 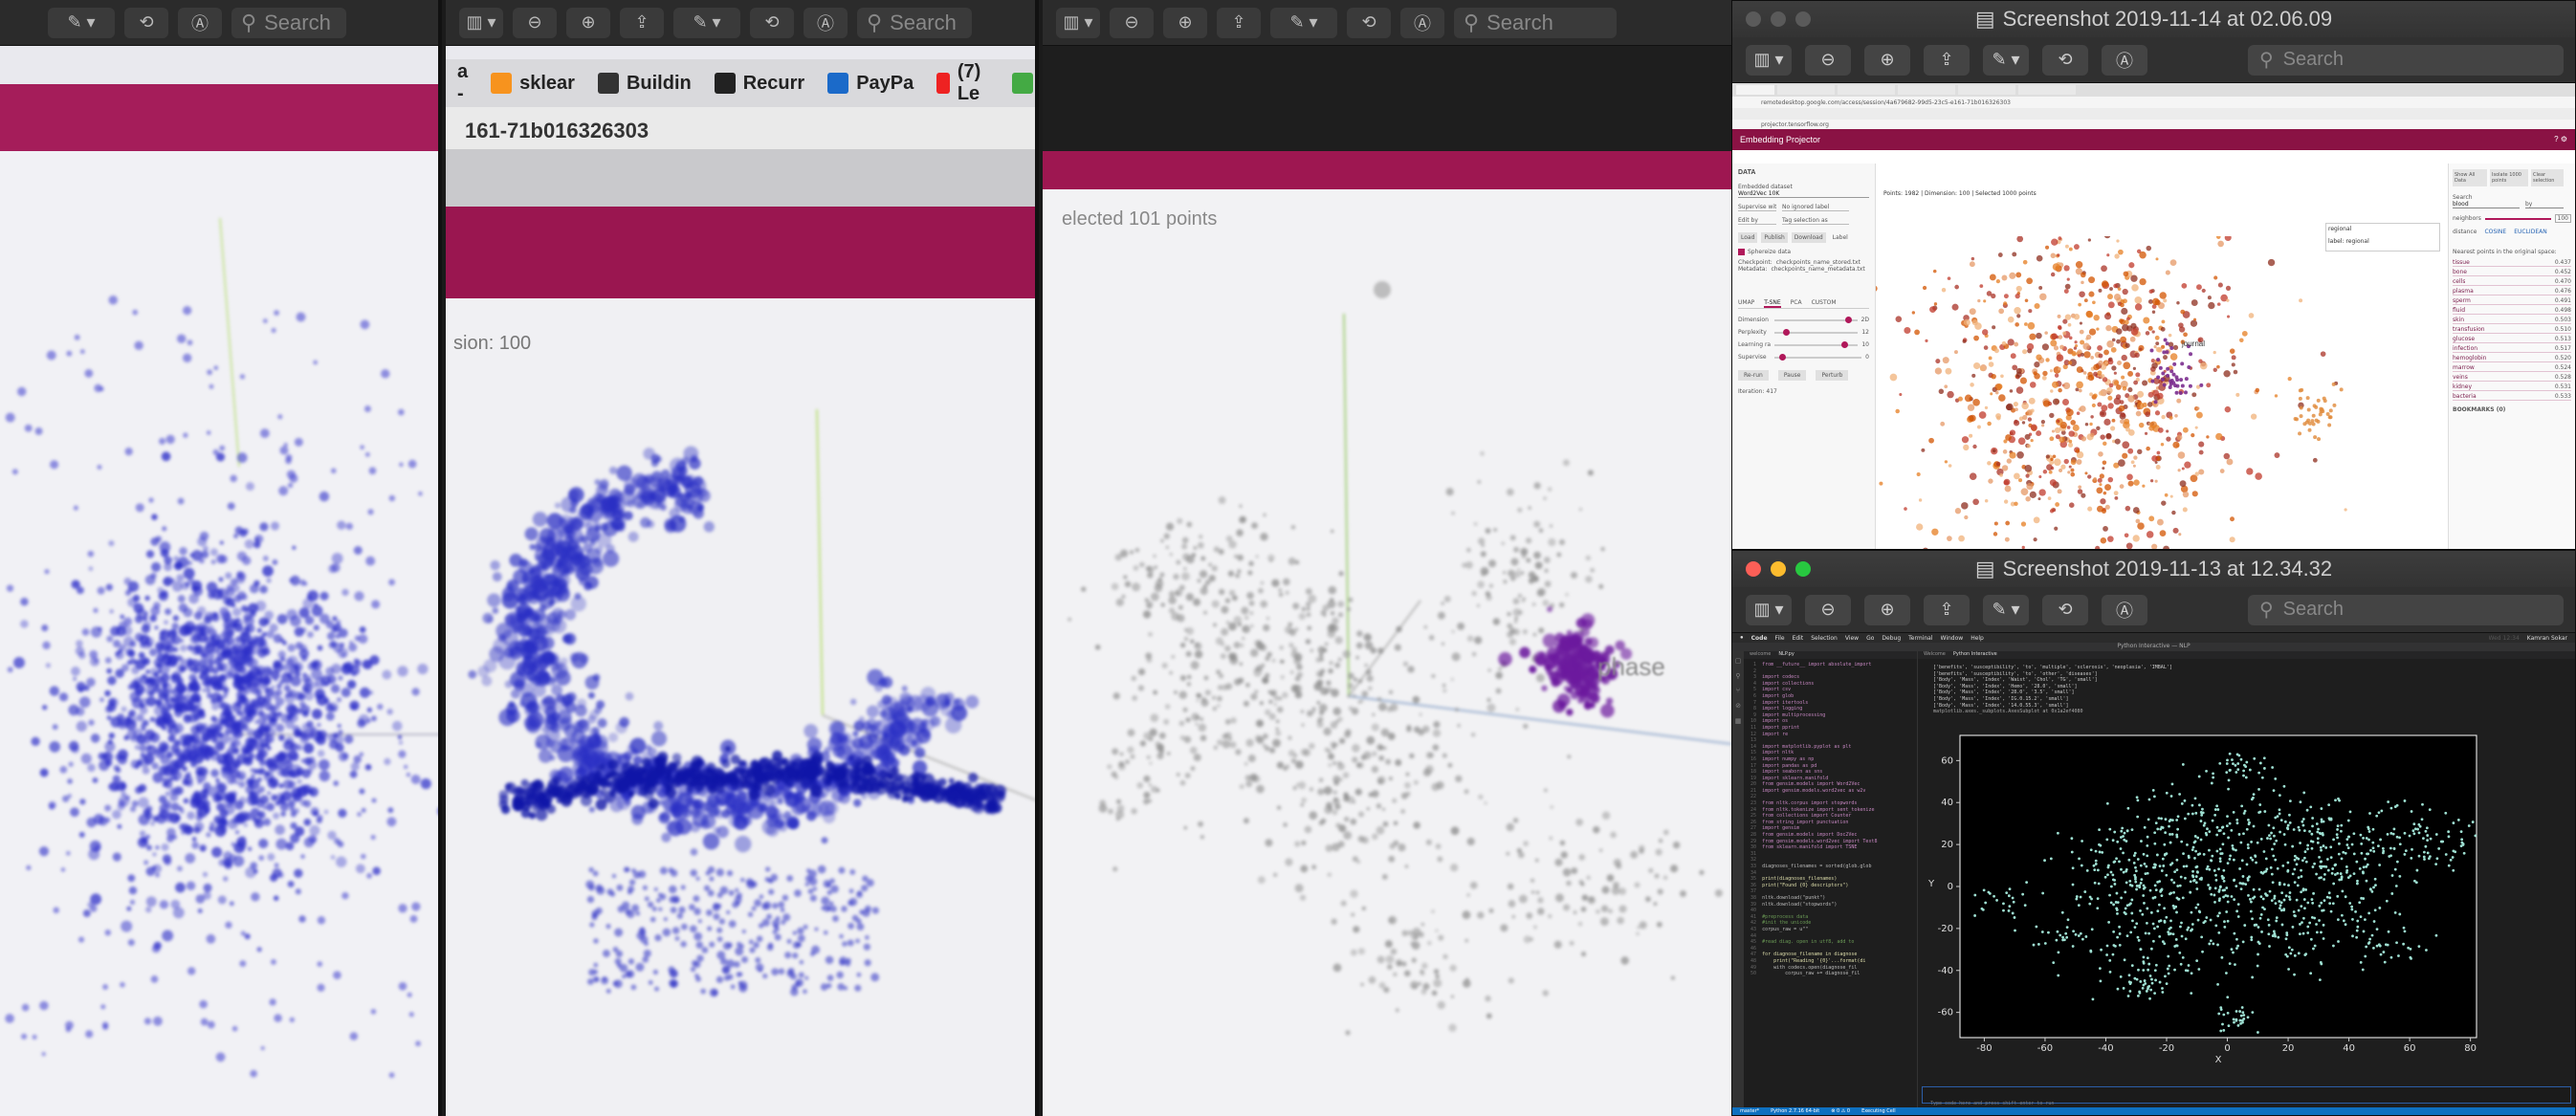 What do you see at coordinates (532, 83) in the screenshot?
I see `browser-tab: sklear` at bounding box center [532, 83].